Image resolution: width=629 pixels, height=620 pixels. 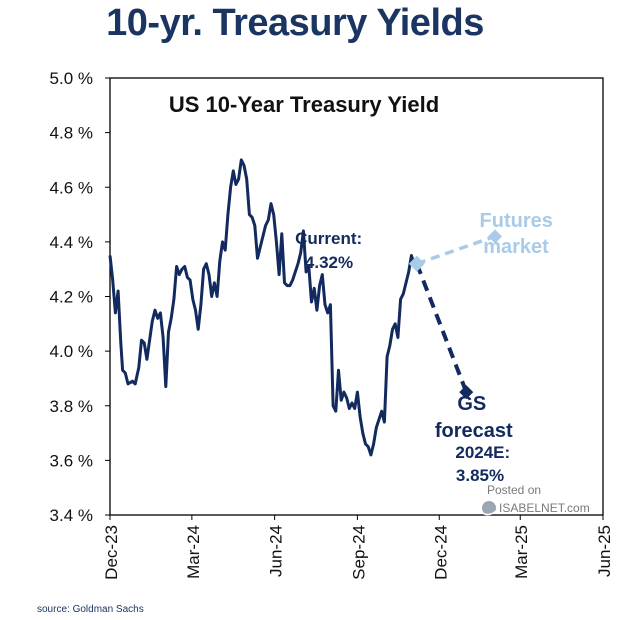 I want to click on futures-label-line1: Futures, so click(x=516, y=221).